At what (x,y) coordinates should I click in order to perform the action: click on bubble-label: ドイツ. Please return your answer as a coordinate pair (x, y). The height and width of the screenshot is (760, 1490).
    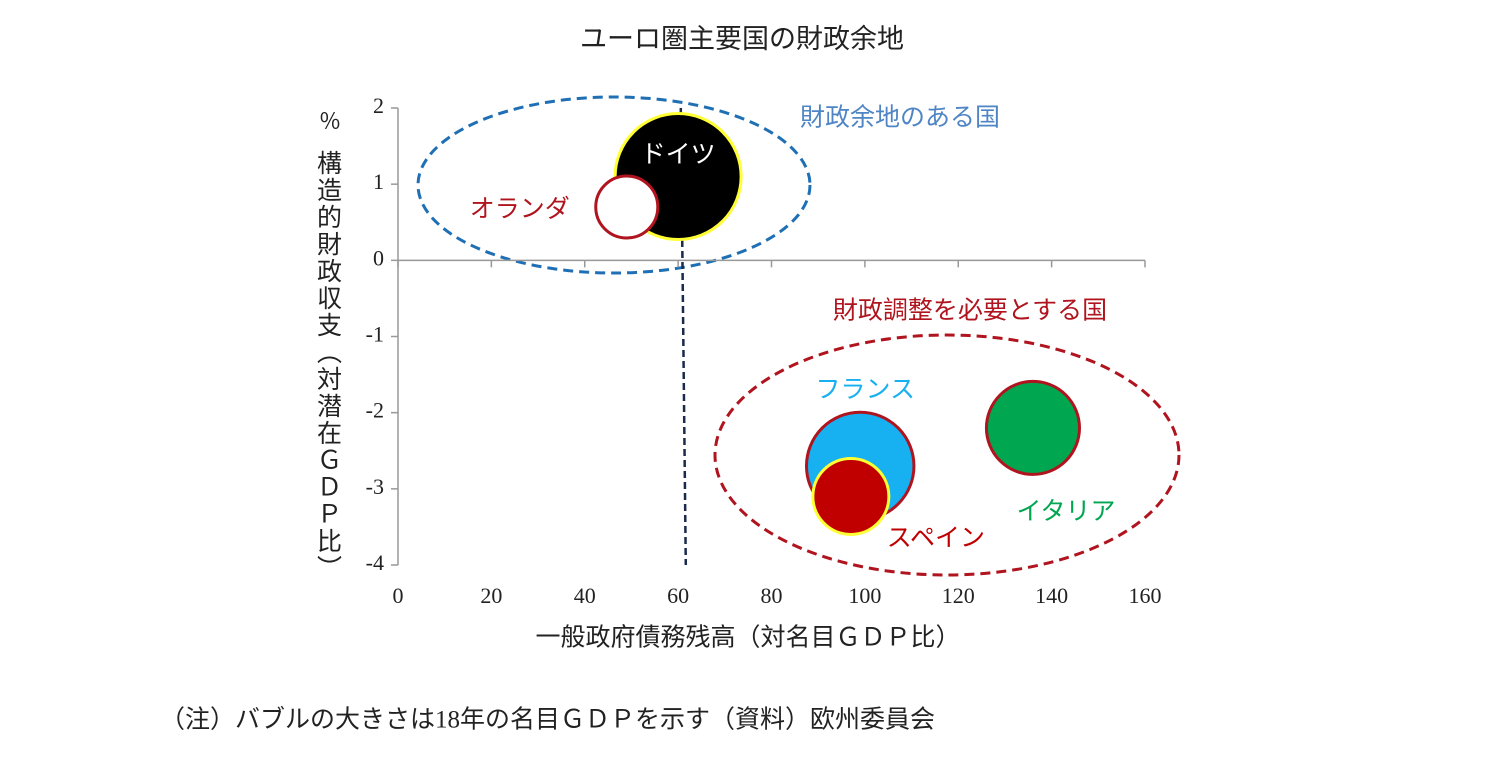
    Looking at the image, I should click on (678, 154).